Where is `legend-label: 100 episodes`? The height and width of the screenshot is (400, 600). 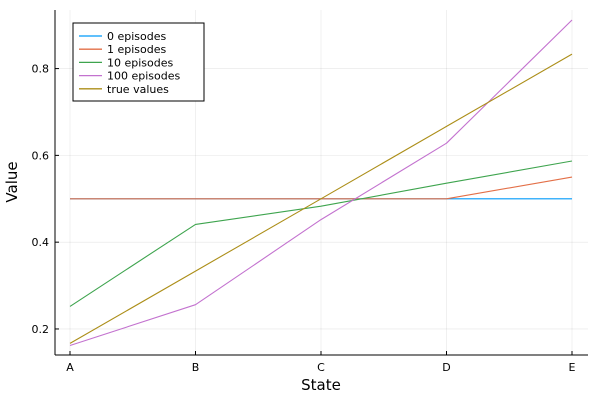
legend-label: 100 episodes is located at coordinates (144, 76).